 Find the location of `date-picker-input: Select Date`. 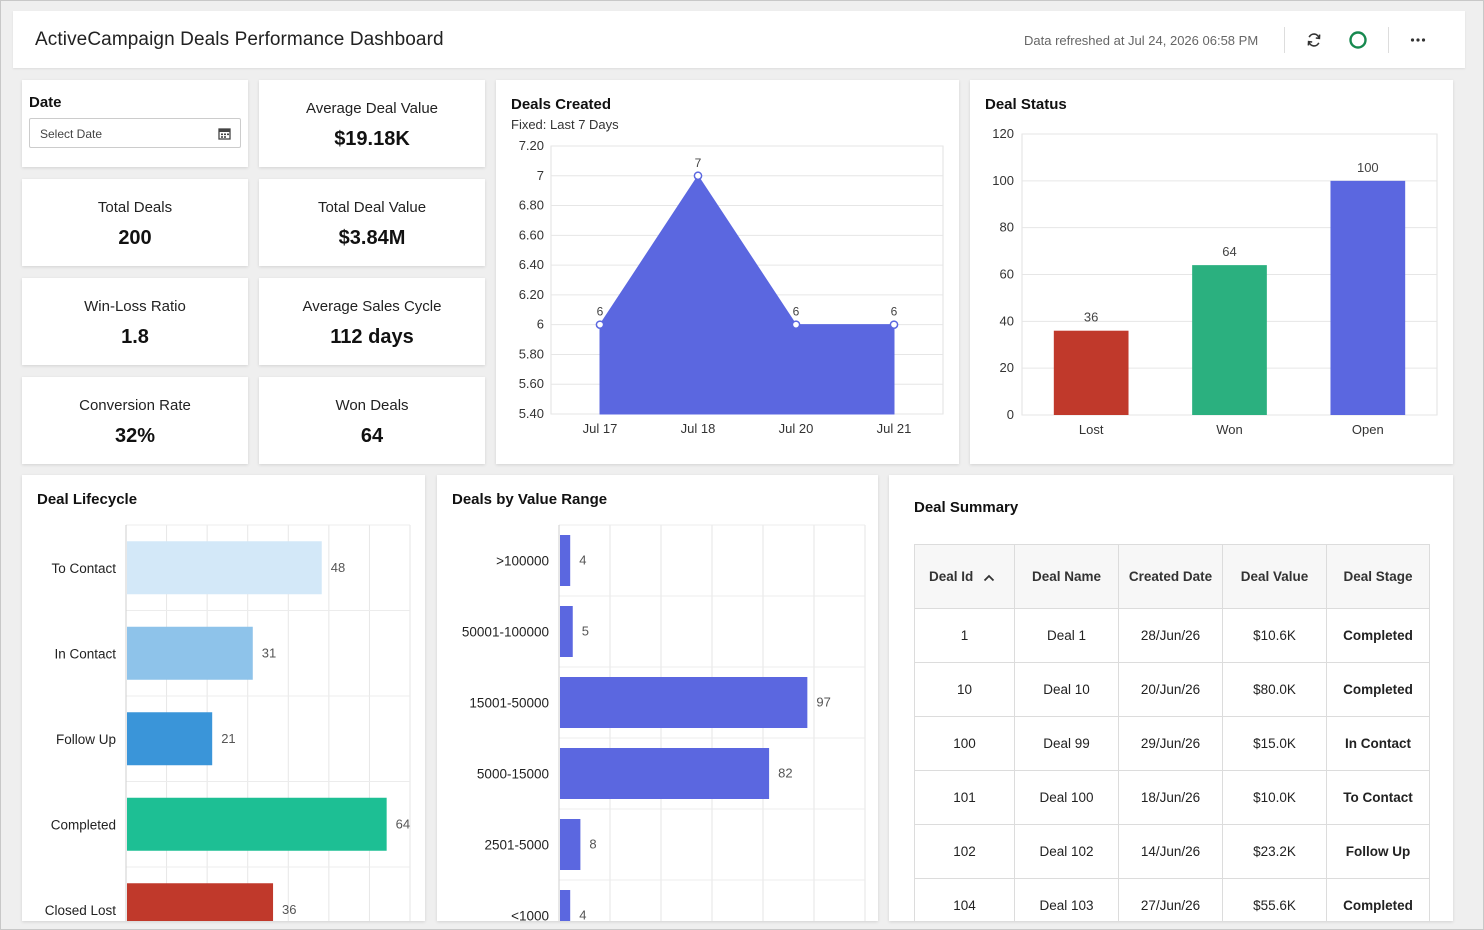

date-picker-input: Select Date is located at coordinates (135, 133).